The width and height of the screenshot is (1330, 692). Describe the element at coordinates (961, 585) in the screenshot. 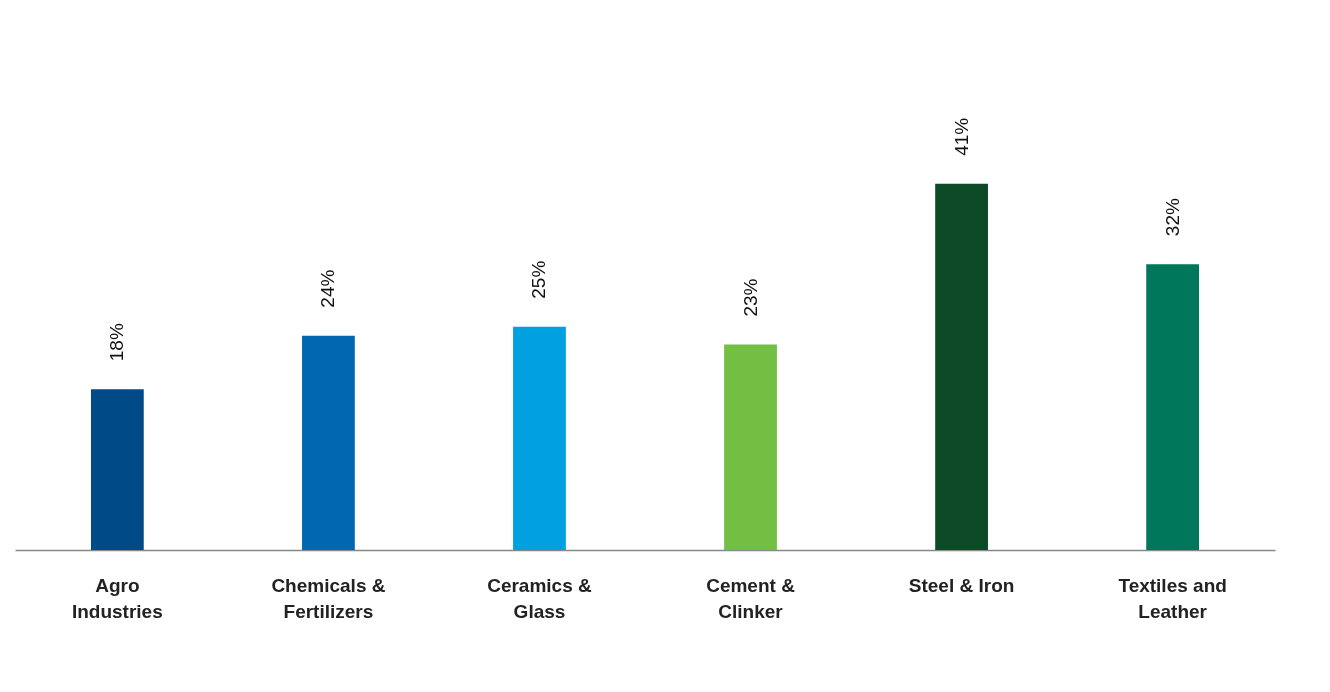

I see `x-tick-label: Steel & Iron` at that location.